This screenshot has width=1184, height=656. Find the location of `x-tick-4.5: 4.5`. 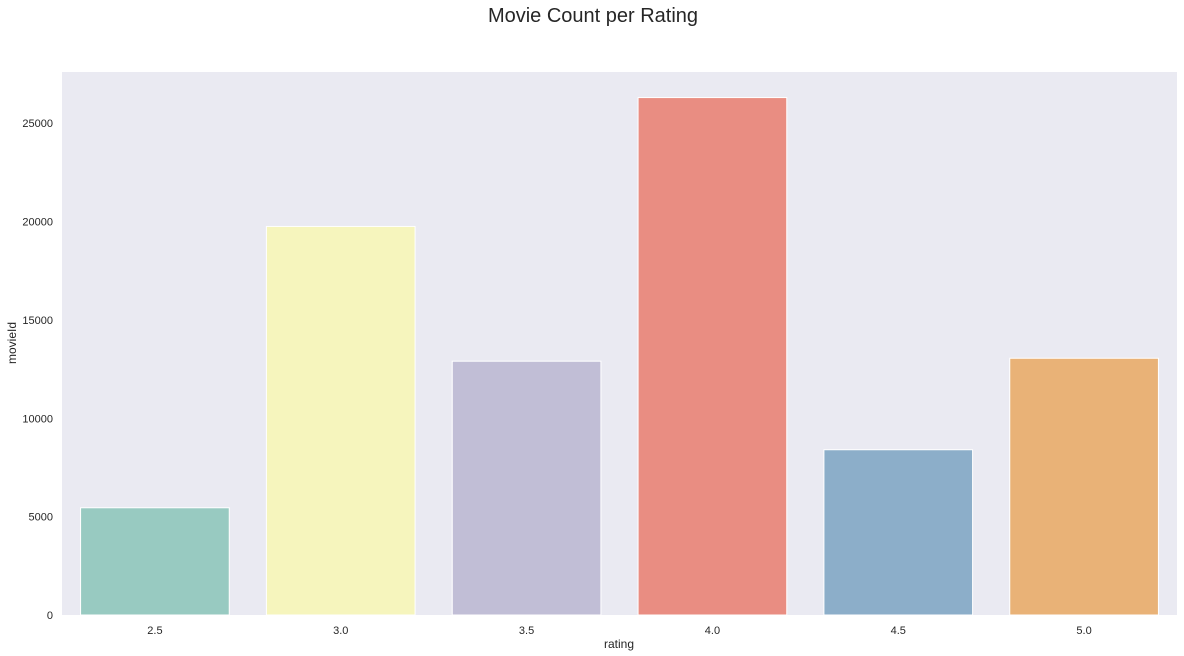

x-tick-4.5: 4.5 is located at coordinates (898, 631).